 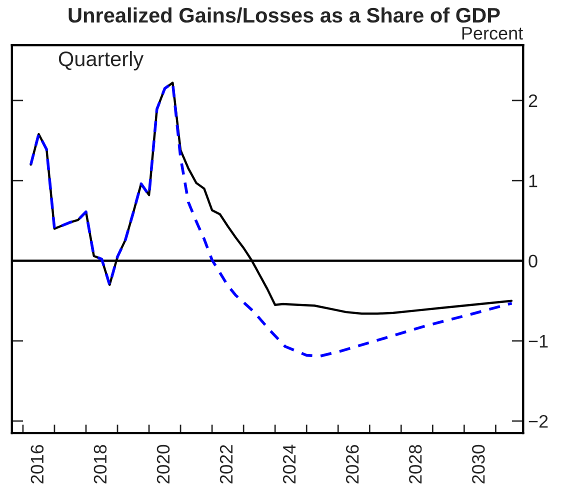 I want to click on x-tick-label: 2020, so click(x=163, y=464).